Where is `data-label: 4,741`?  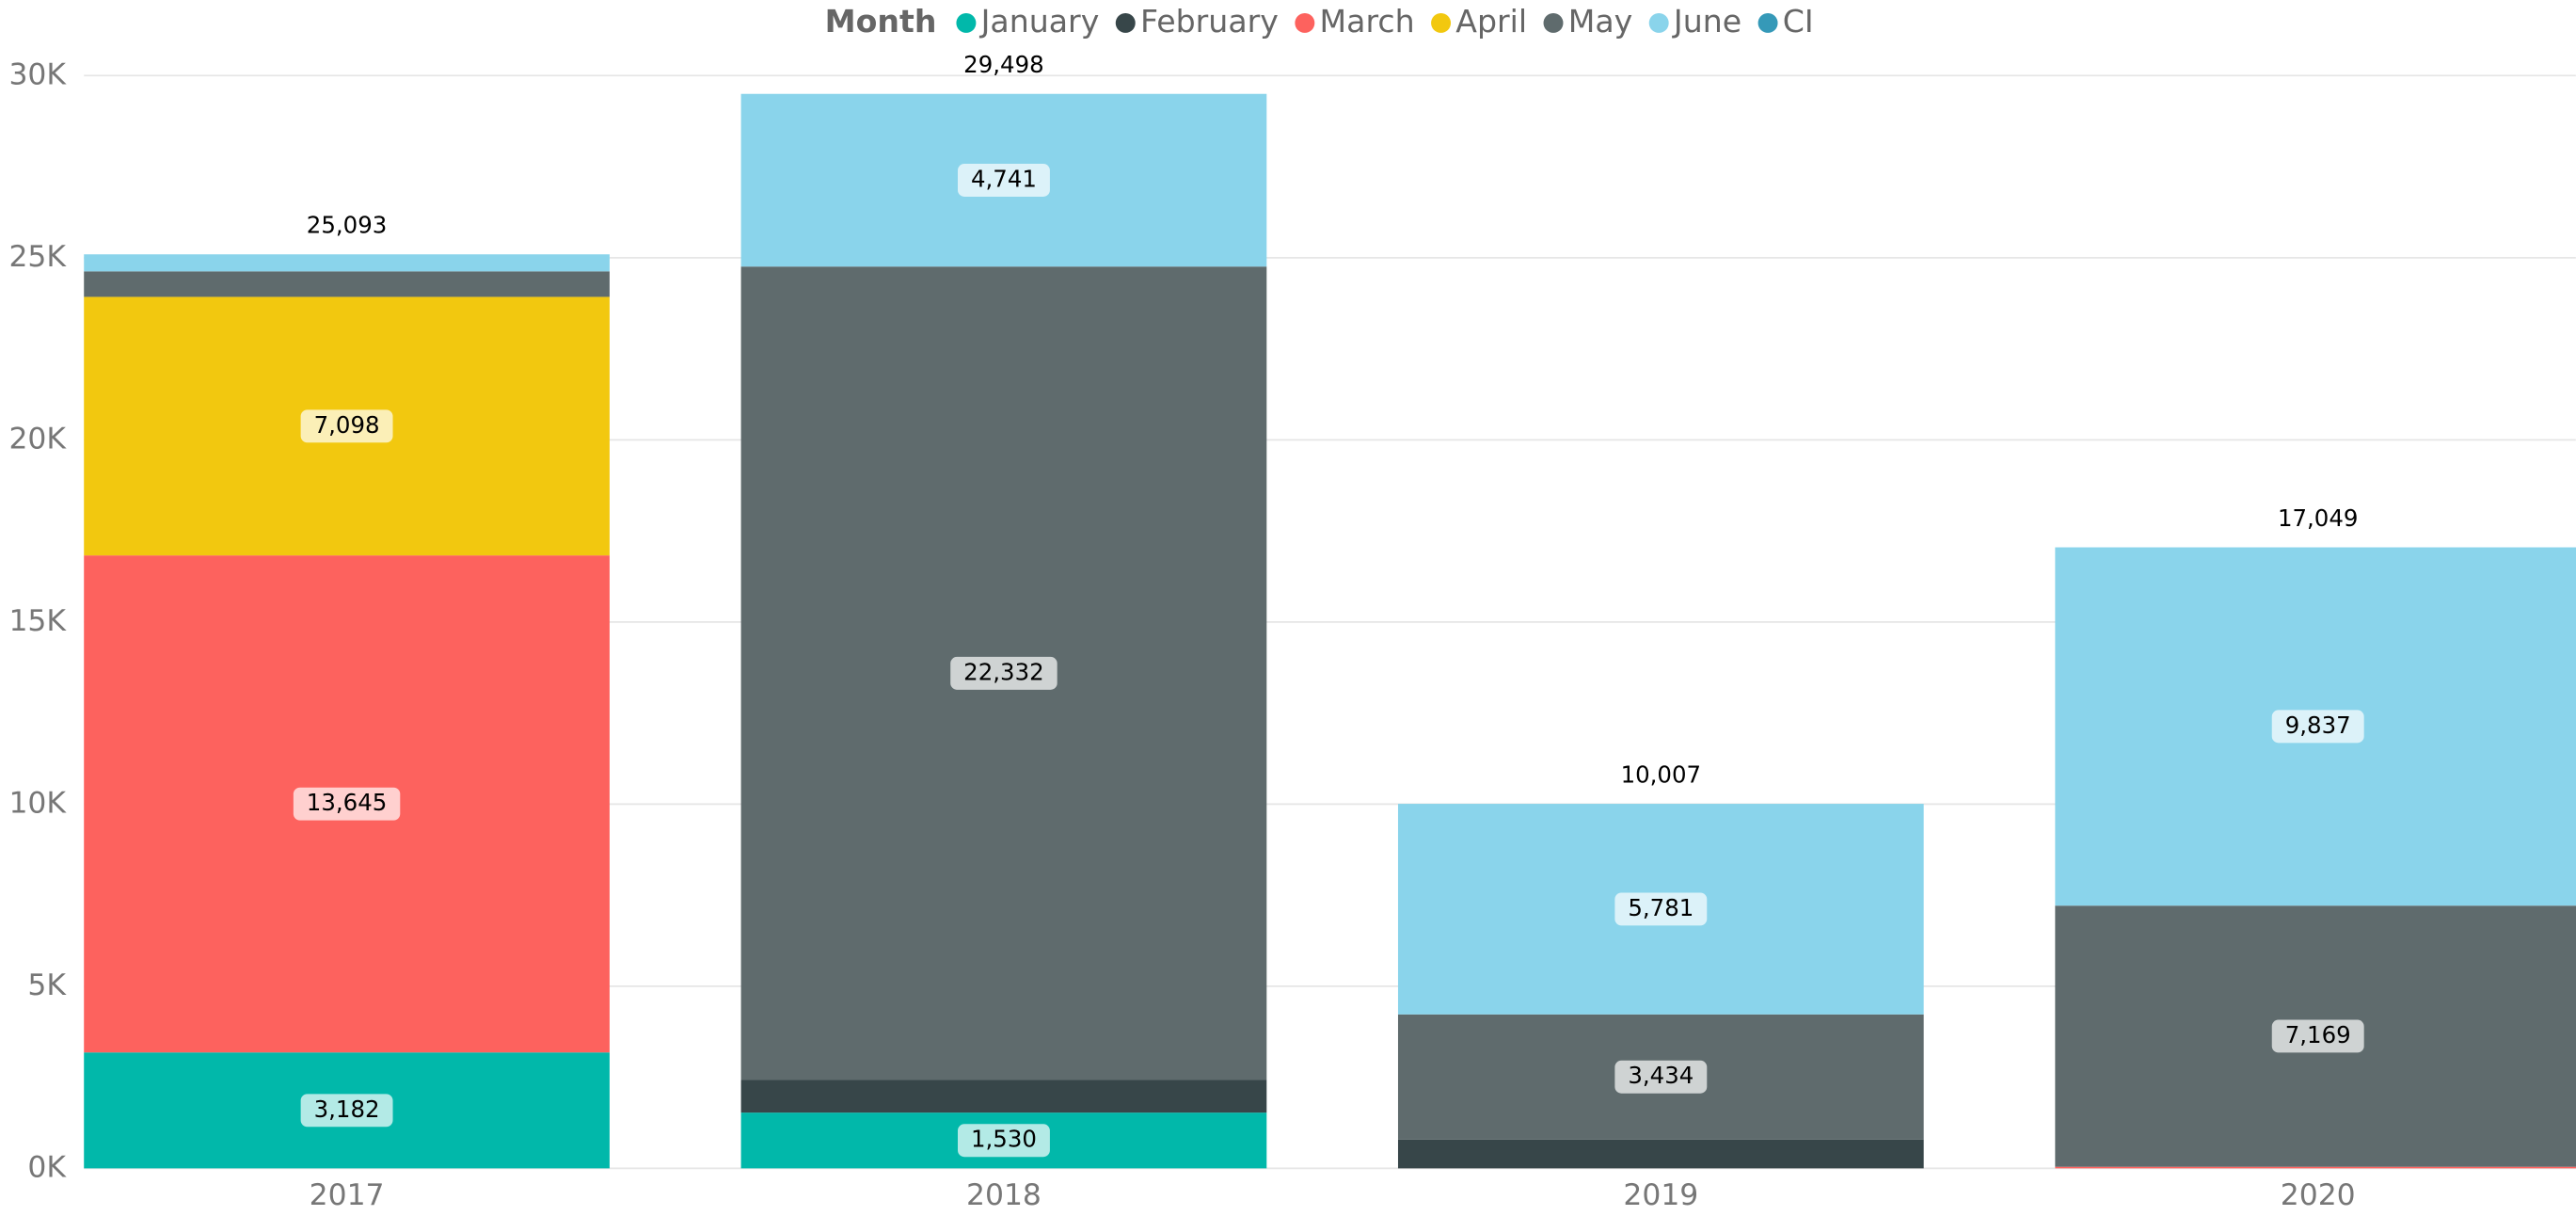 data-label: 4,741 is located at coordinates (1004, 180).